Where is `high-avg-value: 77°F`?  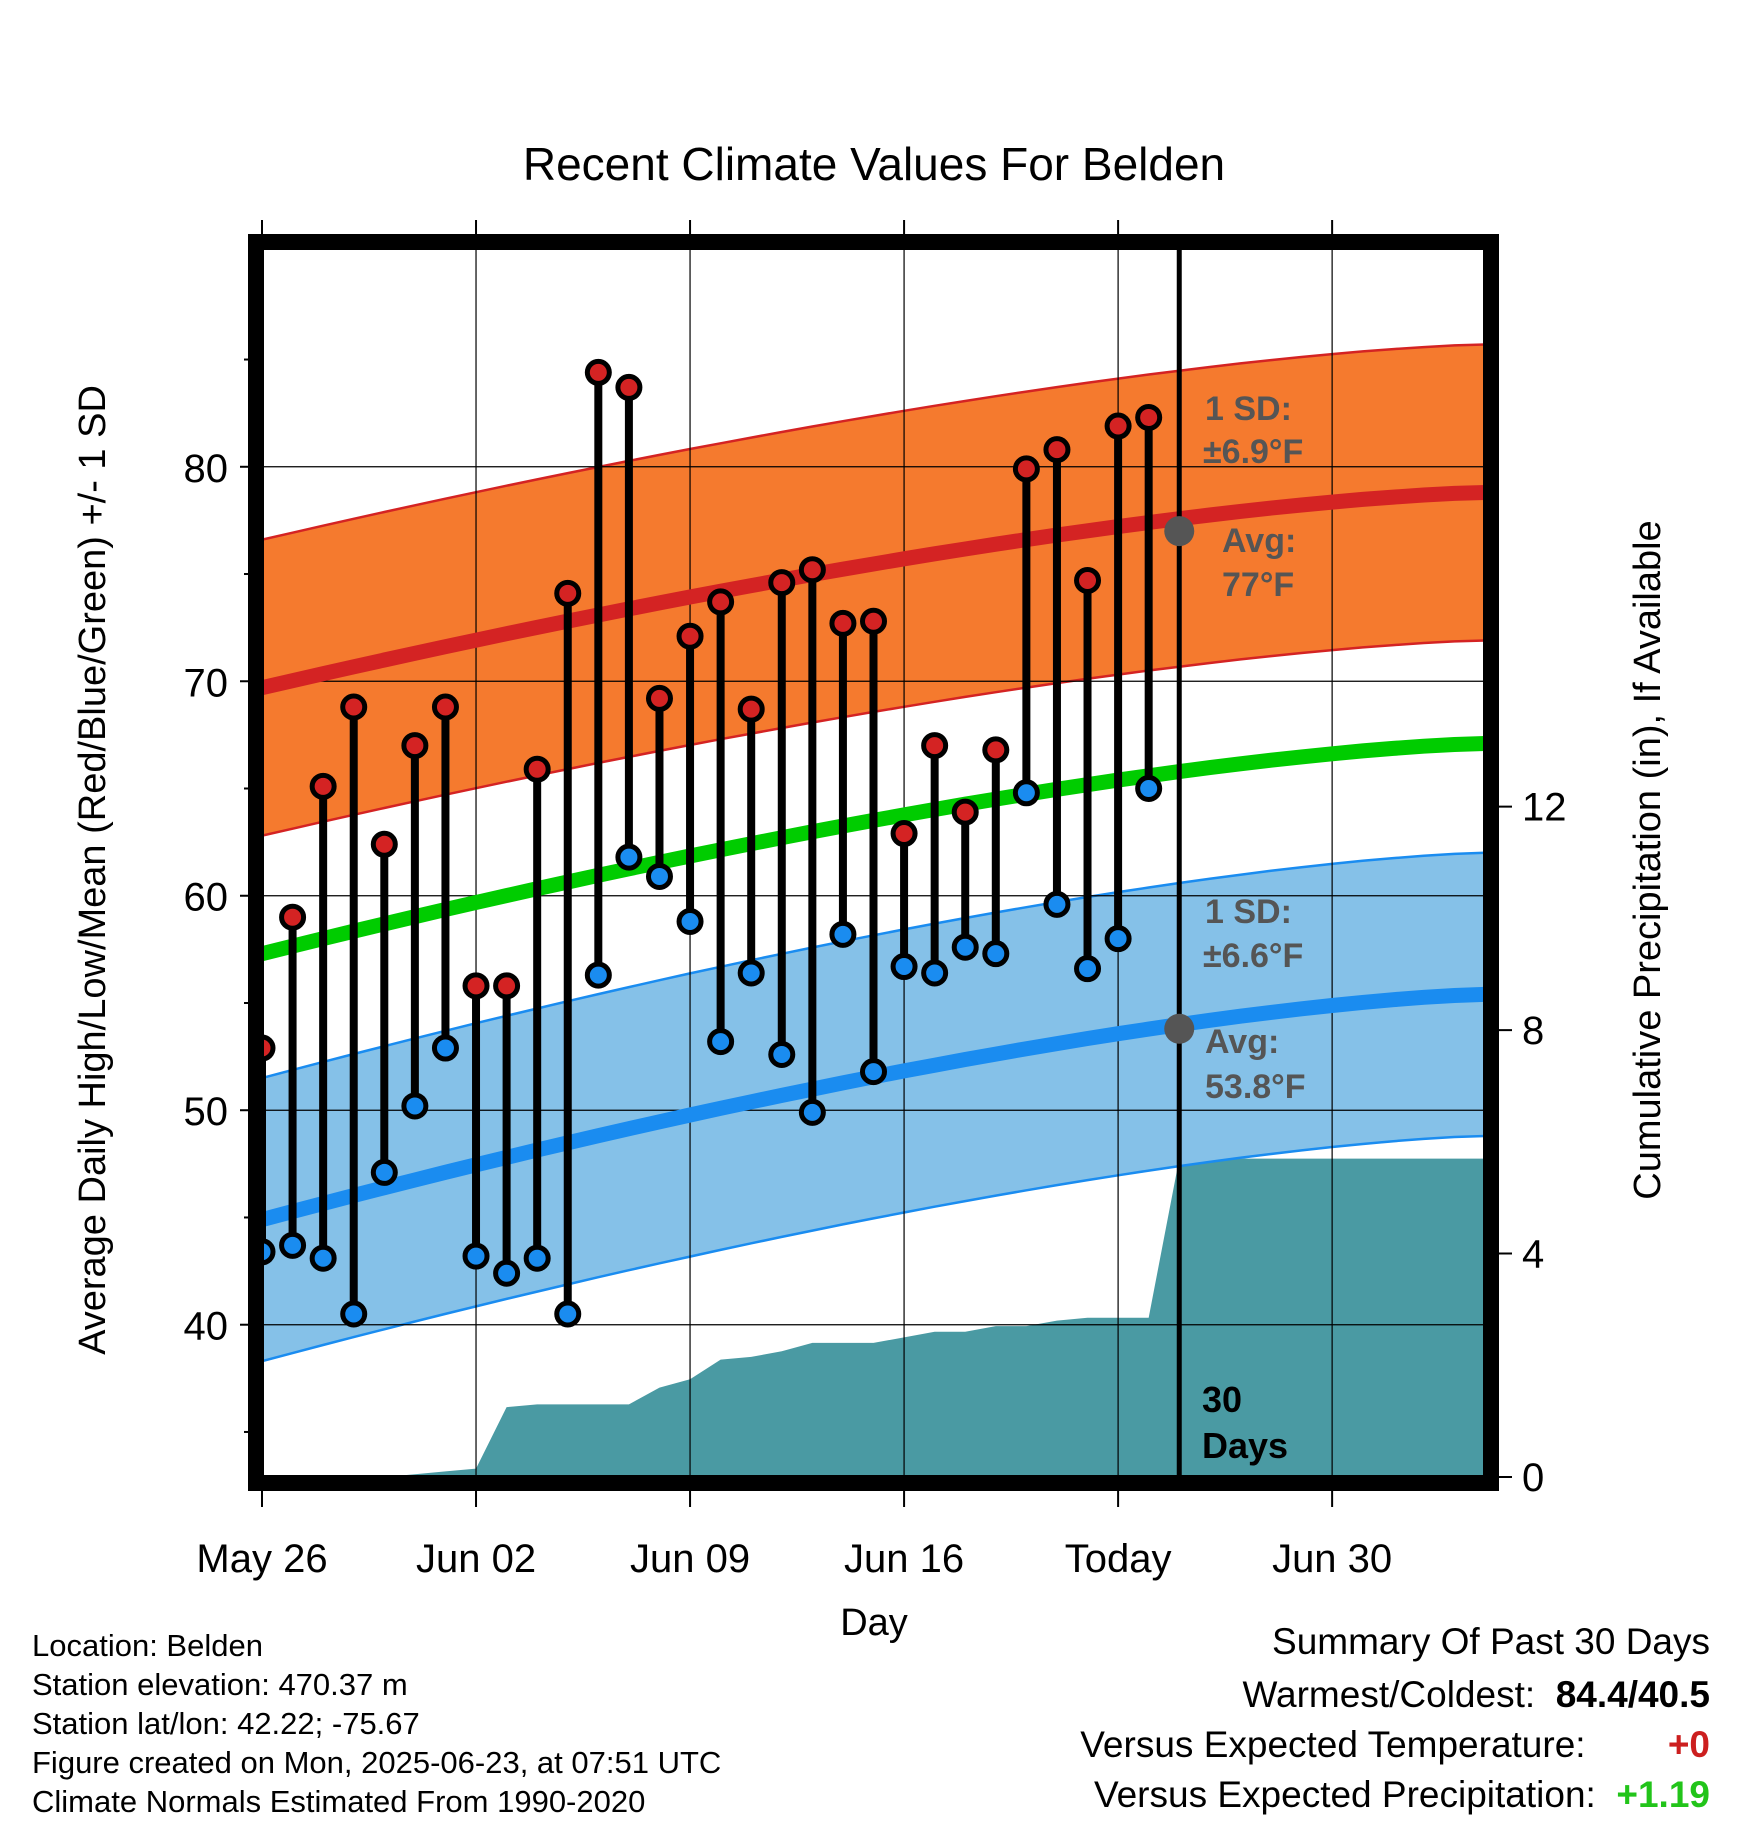 high-avg-value: 77°F is located at coordinates (1258, 585).